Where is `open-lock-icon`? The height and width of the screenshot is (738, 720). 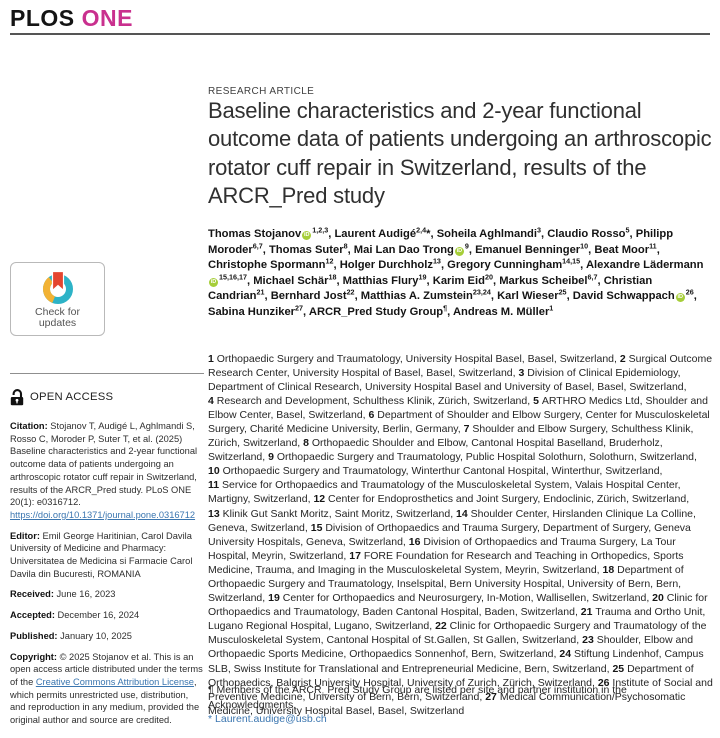
open-lock-icon is located at coordinates (17, 397).